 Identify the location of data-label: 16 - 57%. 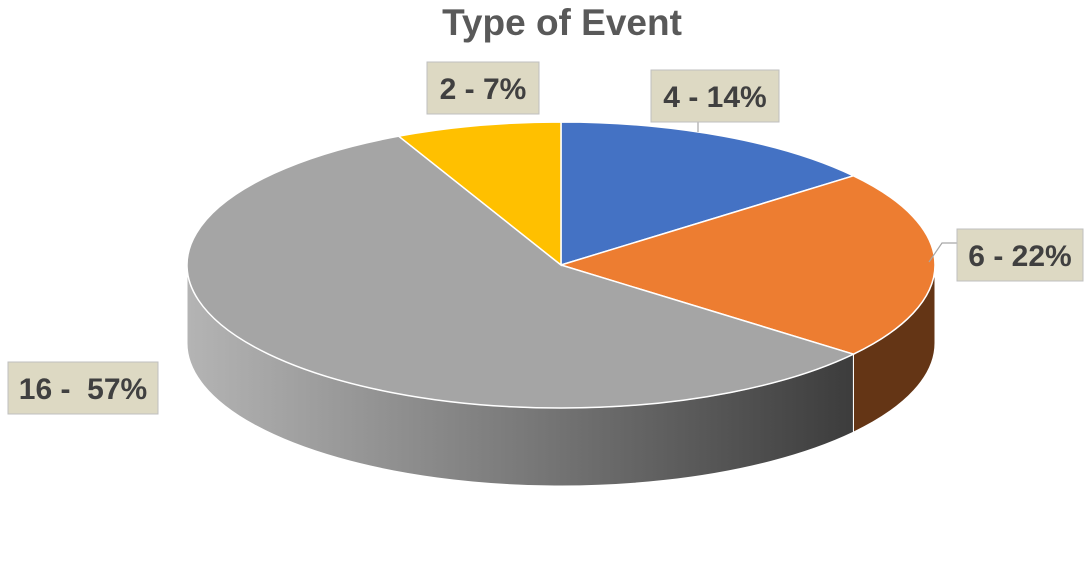
(83, 389).